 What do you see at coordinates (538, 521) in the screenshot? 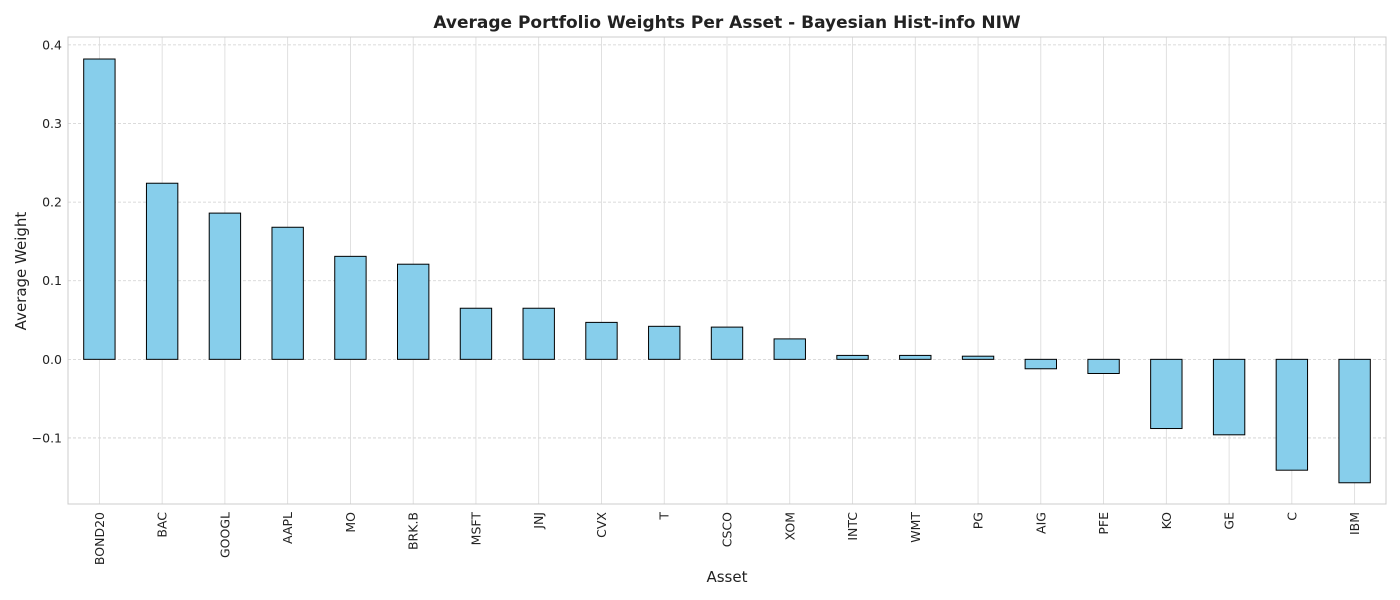
I see `x-tick-label: JNJ` at bounding box center [538, 521].